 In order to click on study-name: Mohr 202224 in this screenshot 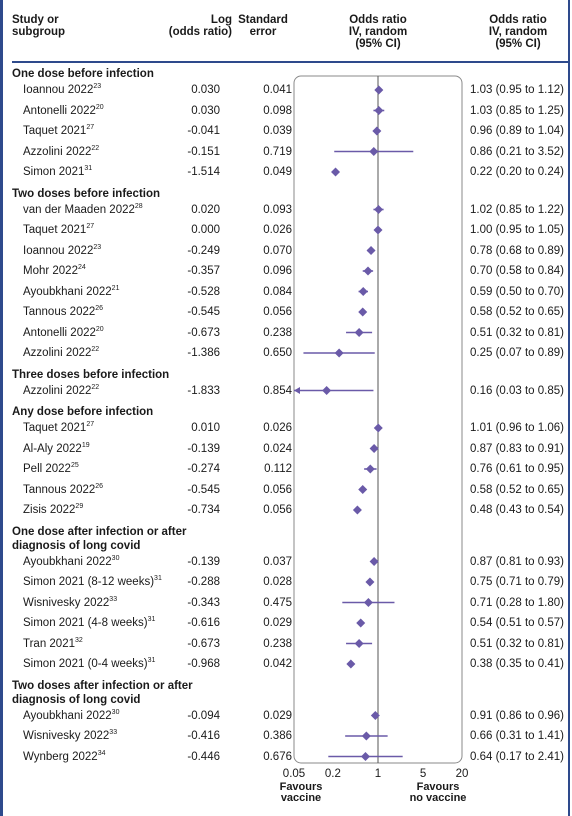, I will do `click(54, 271)`.